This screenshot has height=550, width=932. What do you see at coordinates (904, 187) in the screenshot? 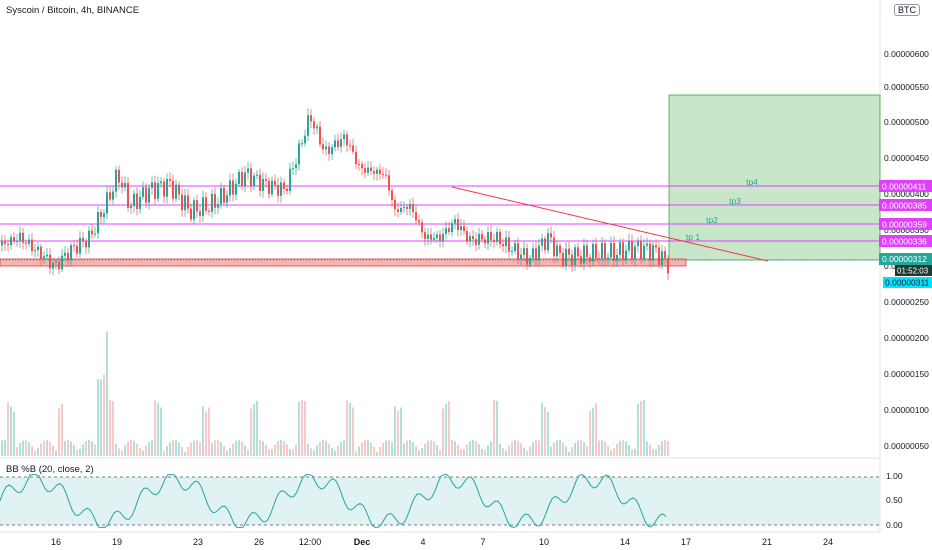
I see `level-price-label: 0.00000411` at bounding box center [904, 187].